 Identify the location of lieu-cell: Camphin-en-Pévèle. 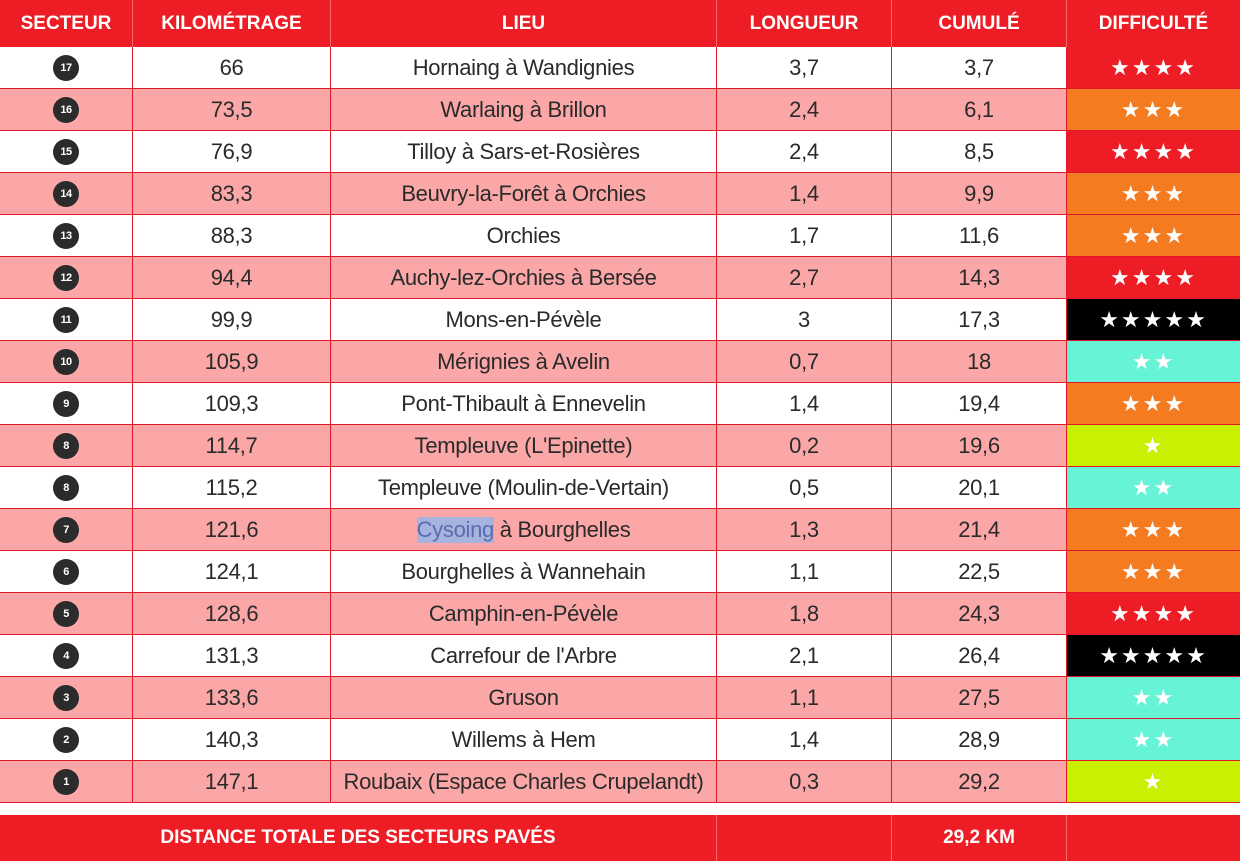
(524, 613).